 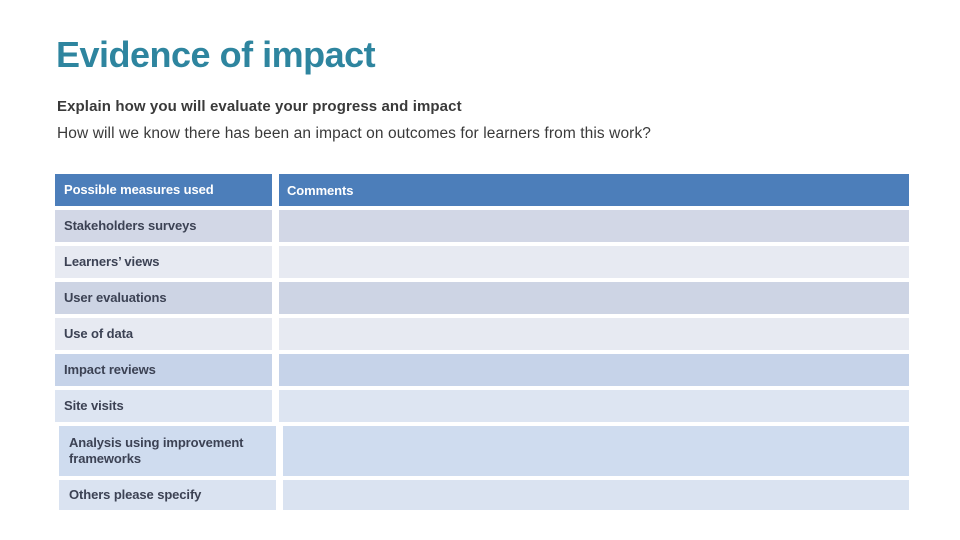 I want to click on table-row: Analysis using improvement frameworks, so click(x=484, y=451).